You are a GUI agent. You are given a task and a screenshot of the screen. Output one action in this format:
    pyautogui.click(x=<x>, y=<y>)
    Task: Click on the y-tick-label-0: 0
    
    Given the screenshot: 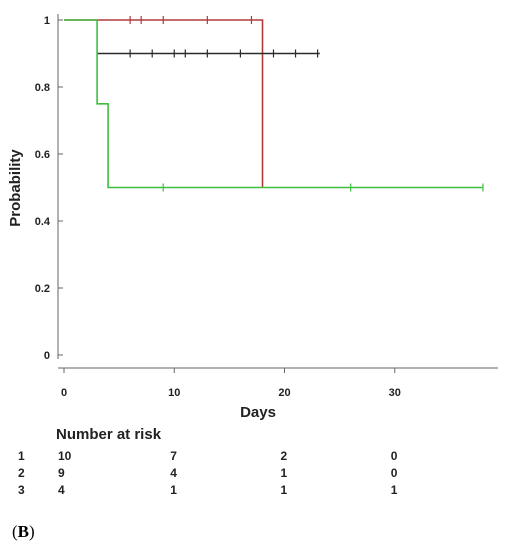 What is the action you would take?
    pyautogui.click(x=47, y=356)
    